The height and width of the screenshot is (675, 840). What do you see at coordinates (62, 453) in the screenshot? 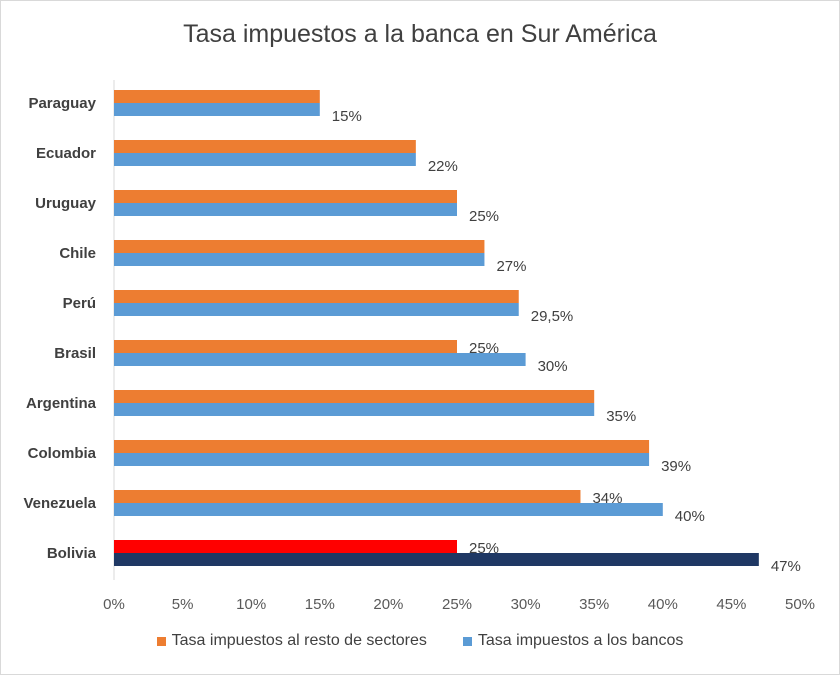
I see `category-label-colombia: Colombia` at bounding box center [62, 453].